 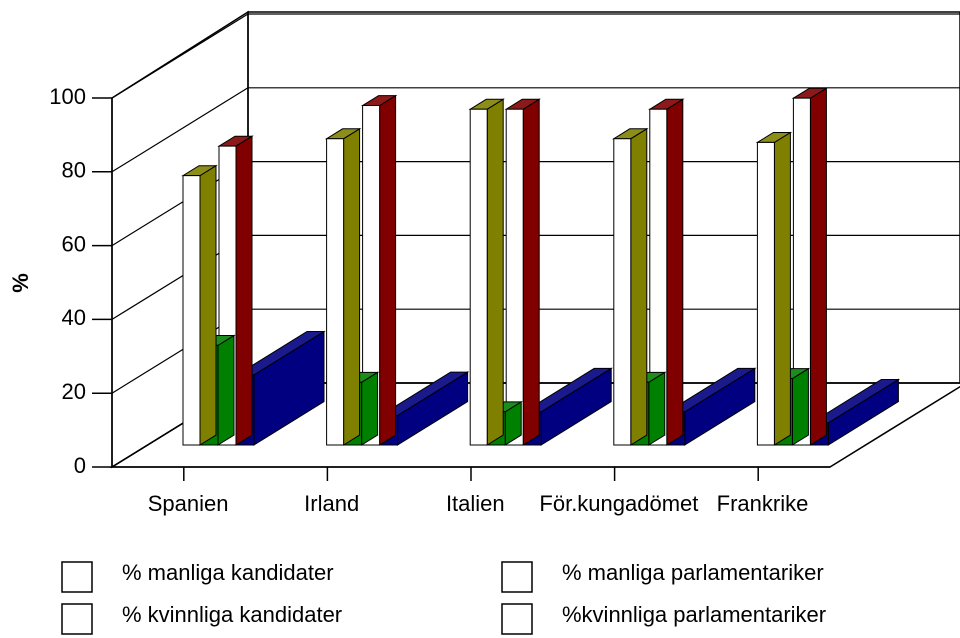 What do you see at coordinates (232, 614) in the screenshot?
I see `legend-label: % kvinnliga kandidater` at bounding box center [232, 614].